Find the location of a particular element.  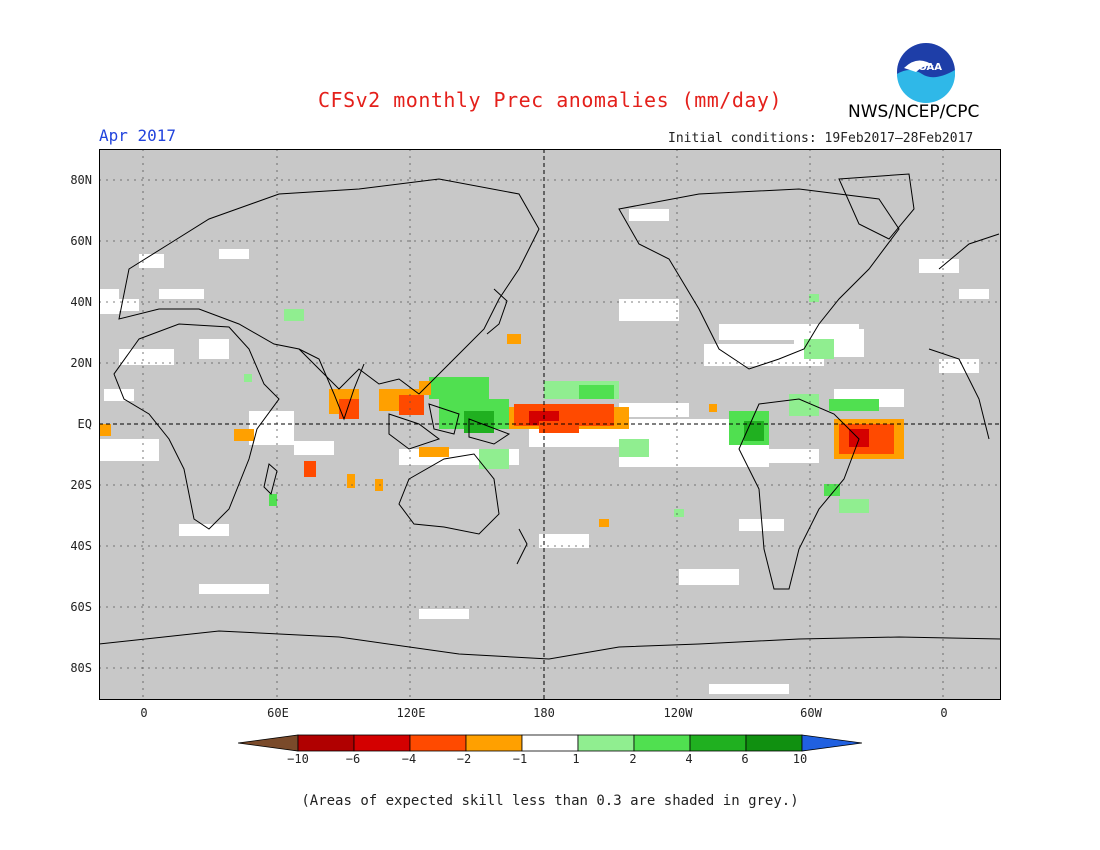

colorbar-label: −4 is located at coordinates (409, 759).